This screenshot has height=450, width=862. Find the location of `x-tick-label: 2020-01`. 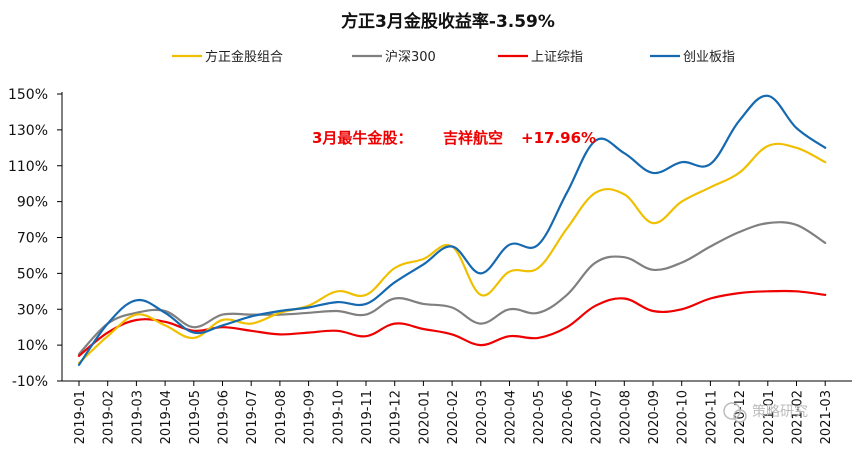

x-tick-label: 2020-01 is located at coordinates (424, 417).